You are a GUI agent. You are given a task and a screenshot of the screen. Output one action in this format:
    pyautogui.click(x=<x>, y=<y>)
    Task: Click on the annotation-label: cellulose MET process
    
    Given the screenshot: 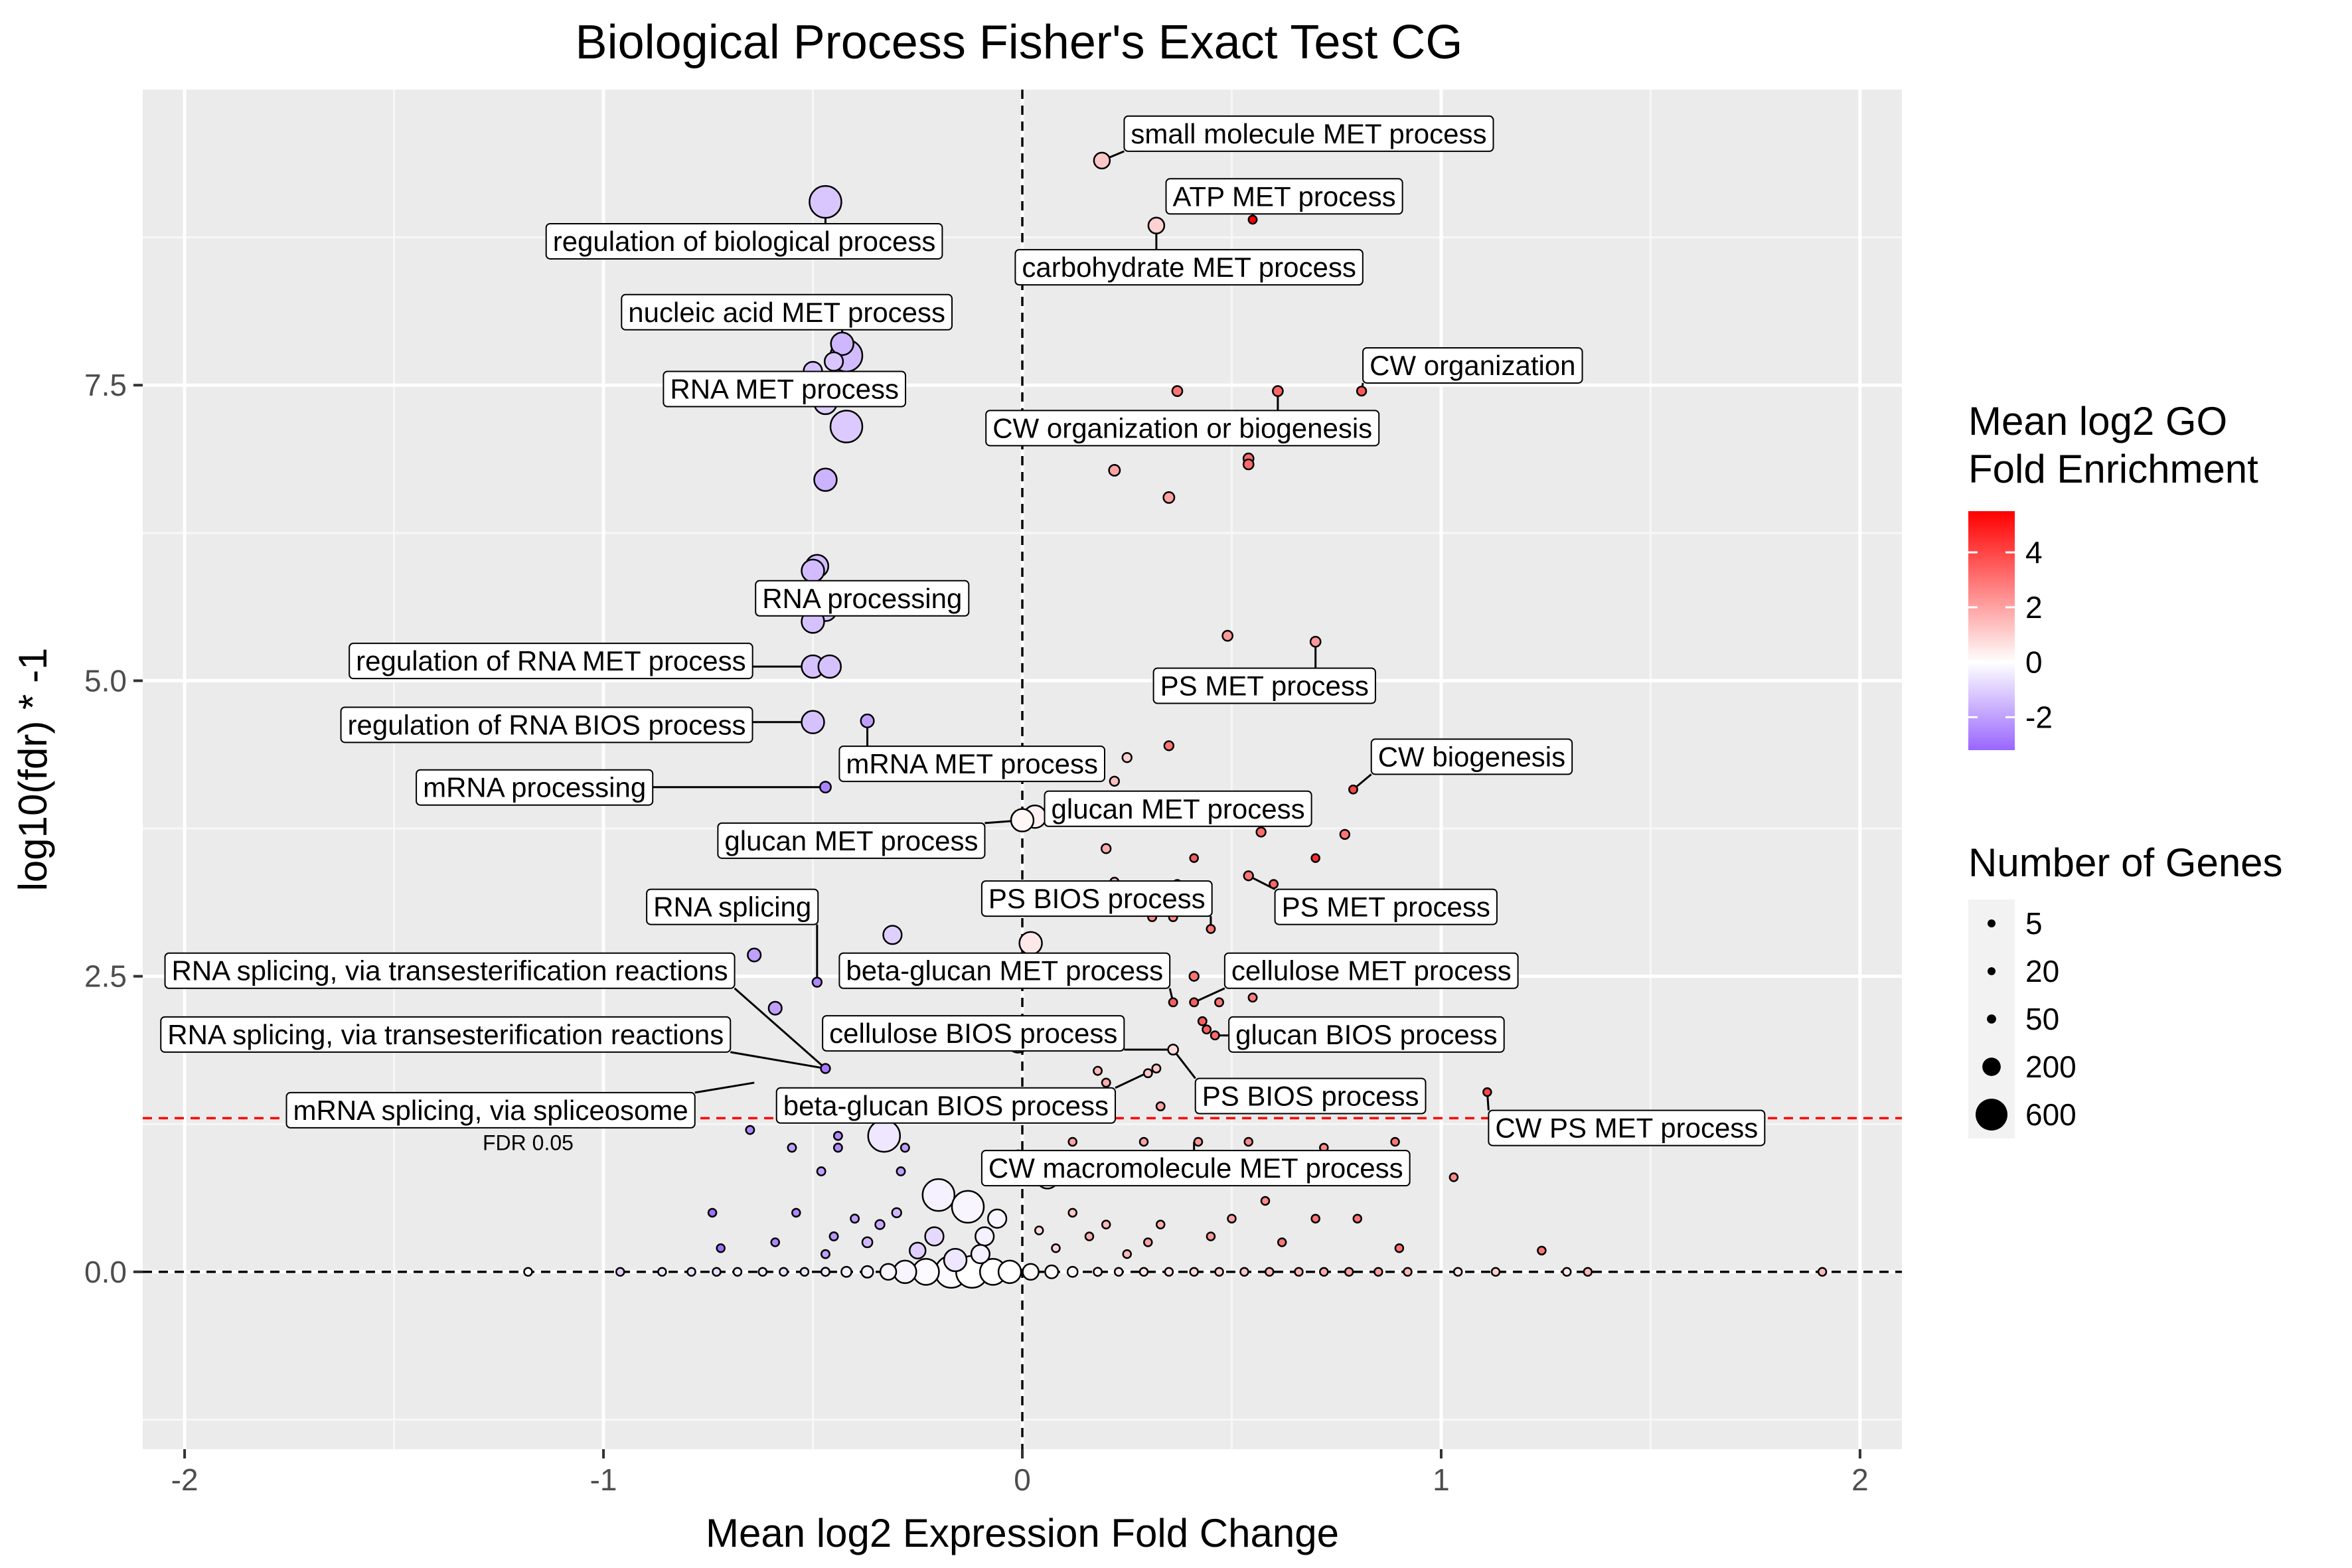 What is the action you would take?
    pyautogui.click(x=1372, y=971)
    